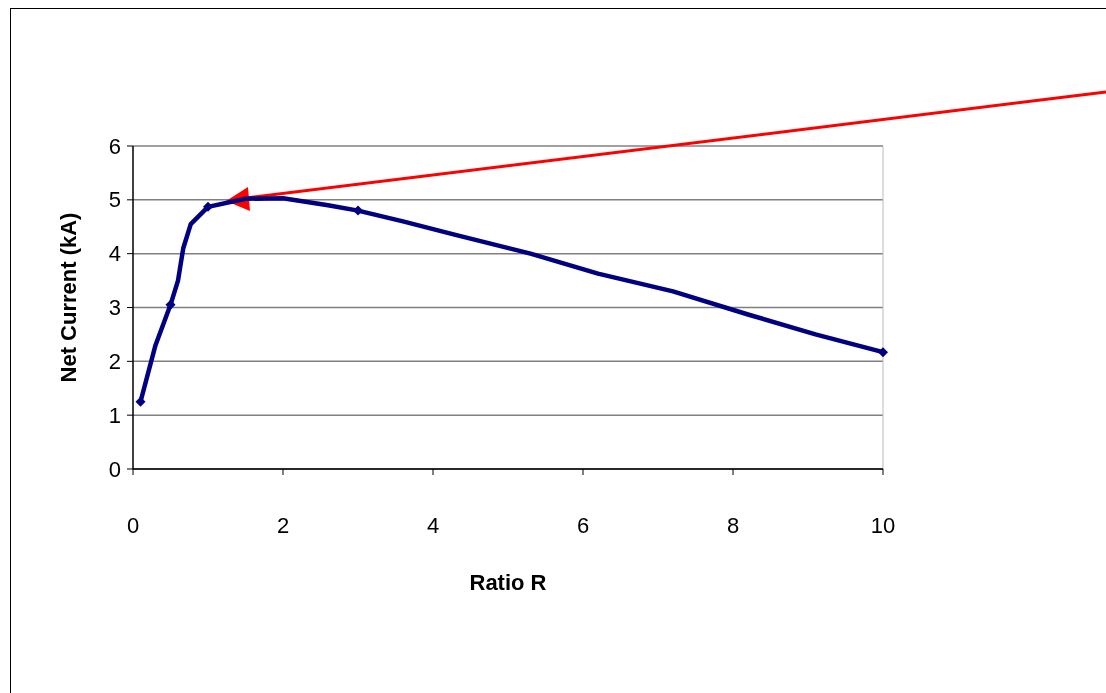  Describe the element at coordinates (133, 525) in the screenshot. I see `x-tick-label: 0` at that location.